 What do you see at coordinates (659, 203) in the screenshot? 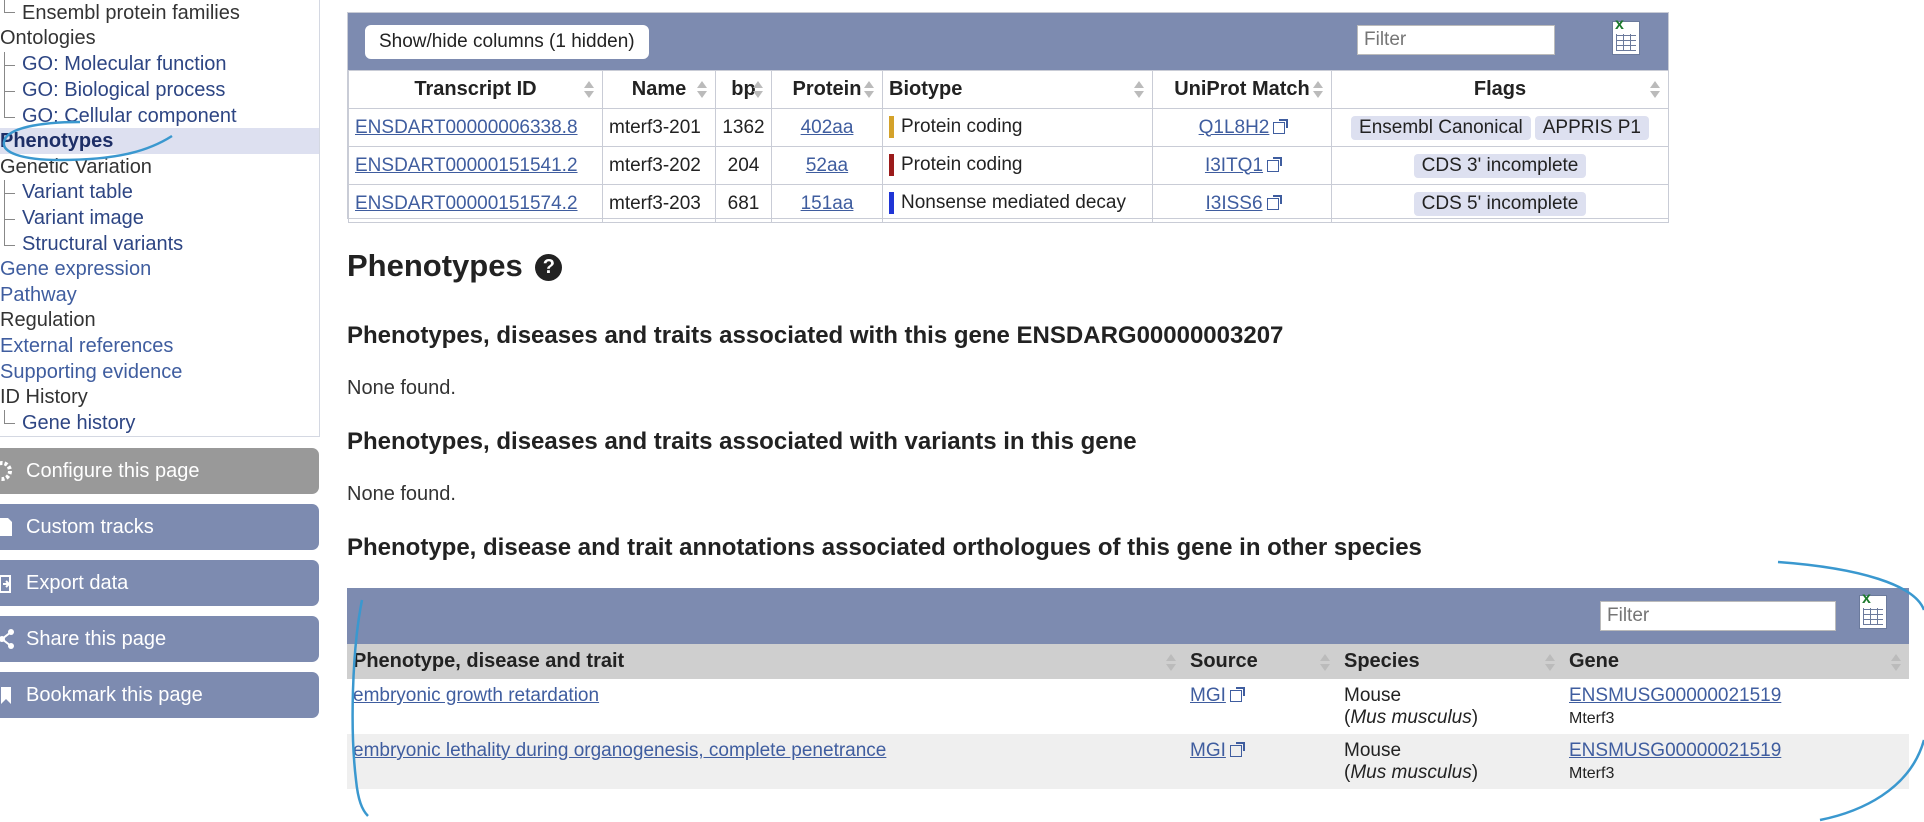
I see `transcript-name: mterf3-203` at bounding box center [659, 203].